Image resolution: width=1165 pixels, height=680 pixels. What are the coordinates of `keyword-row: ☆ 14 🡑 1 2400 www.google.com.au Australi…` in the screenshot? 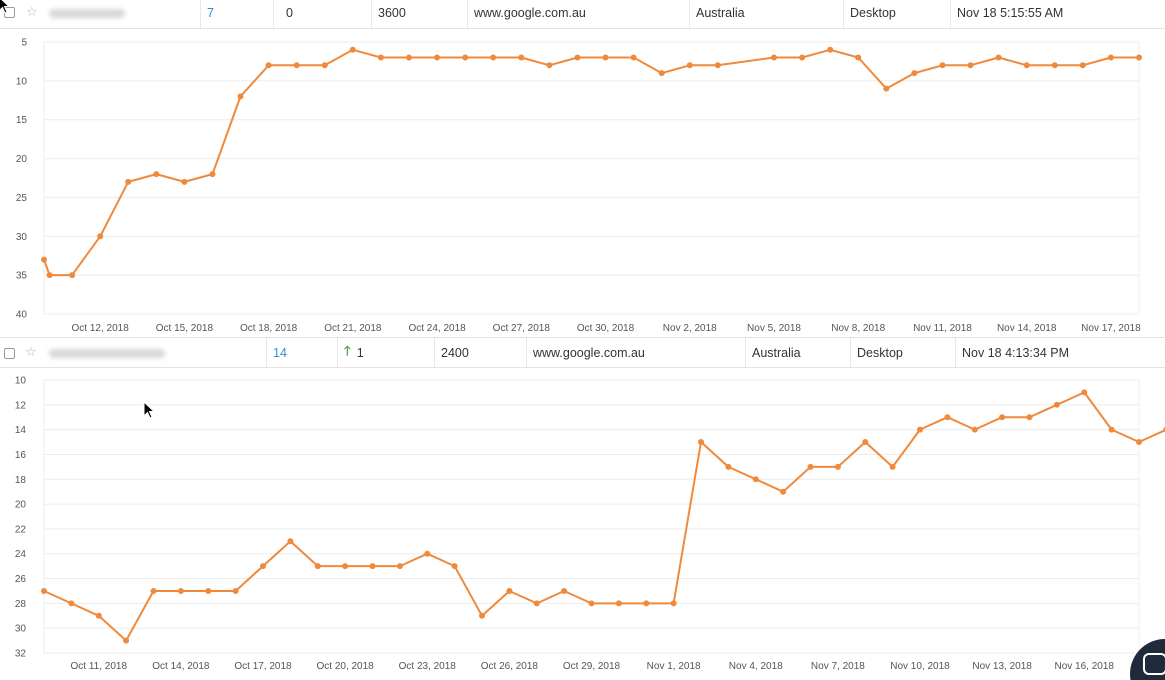 It's located at (582, 352).